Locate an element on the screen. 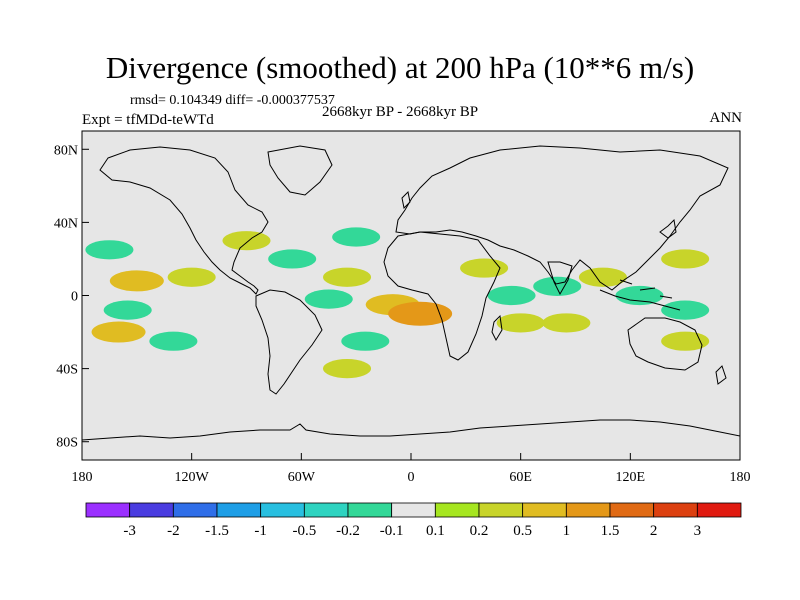 The width and height of the screenshot is (800, 600). colorbar-label: -1 is located at coordinates (260, 531).